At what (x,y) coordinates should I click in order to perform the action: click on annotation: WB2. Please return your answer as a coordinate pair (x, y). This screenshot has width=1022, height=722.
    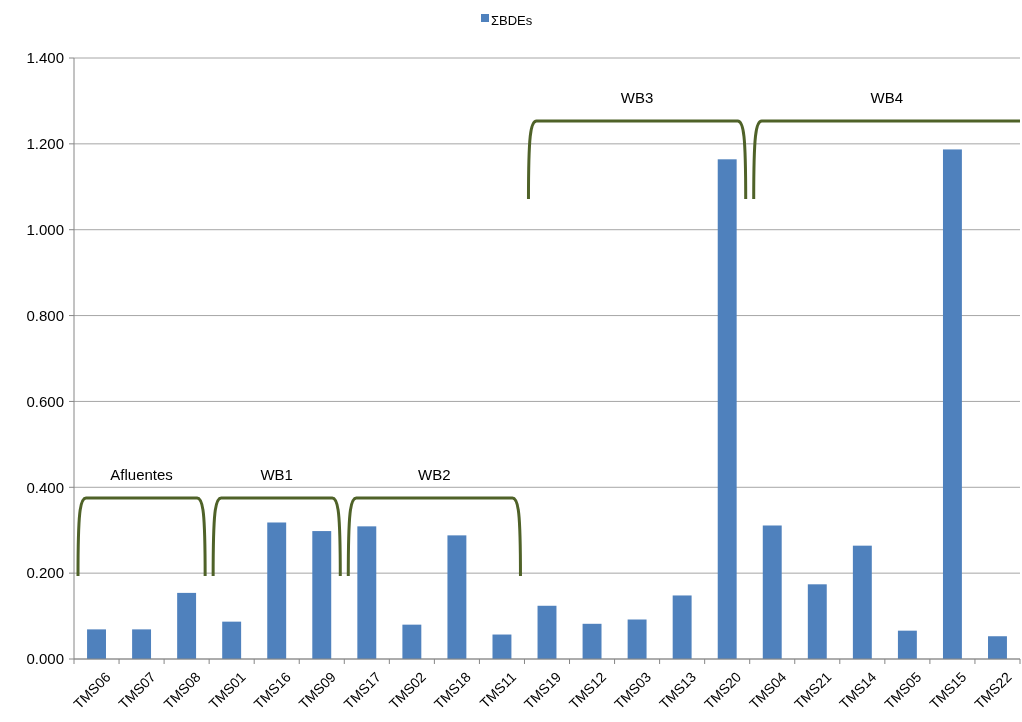
    Looking at the image, I should click on (434, 474).